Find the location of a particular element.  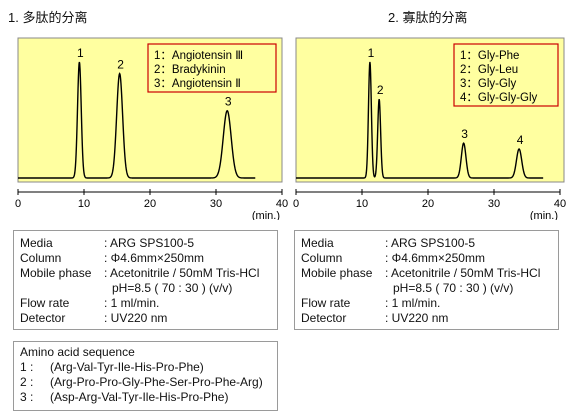

legend-entry: 4：Gly-Gly-Gly is located at coordinates (499, 98).